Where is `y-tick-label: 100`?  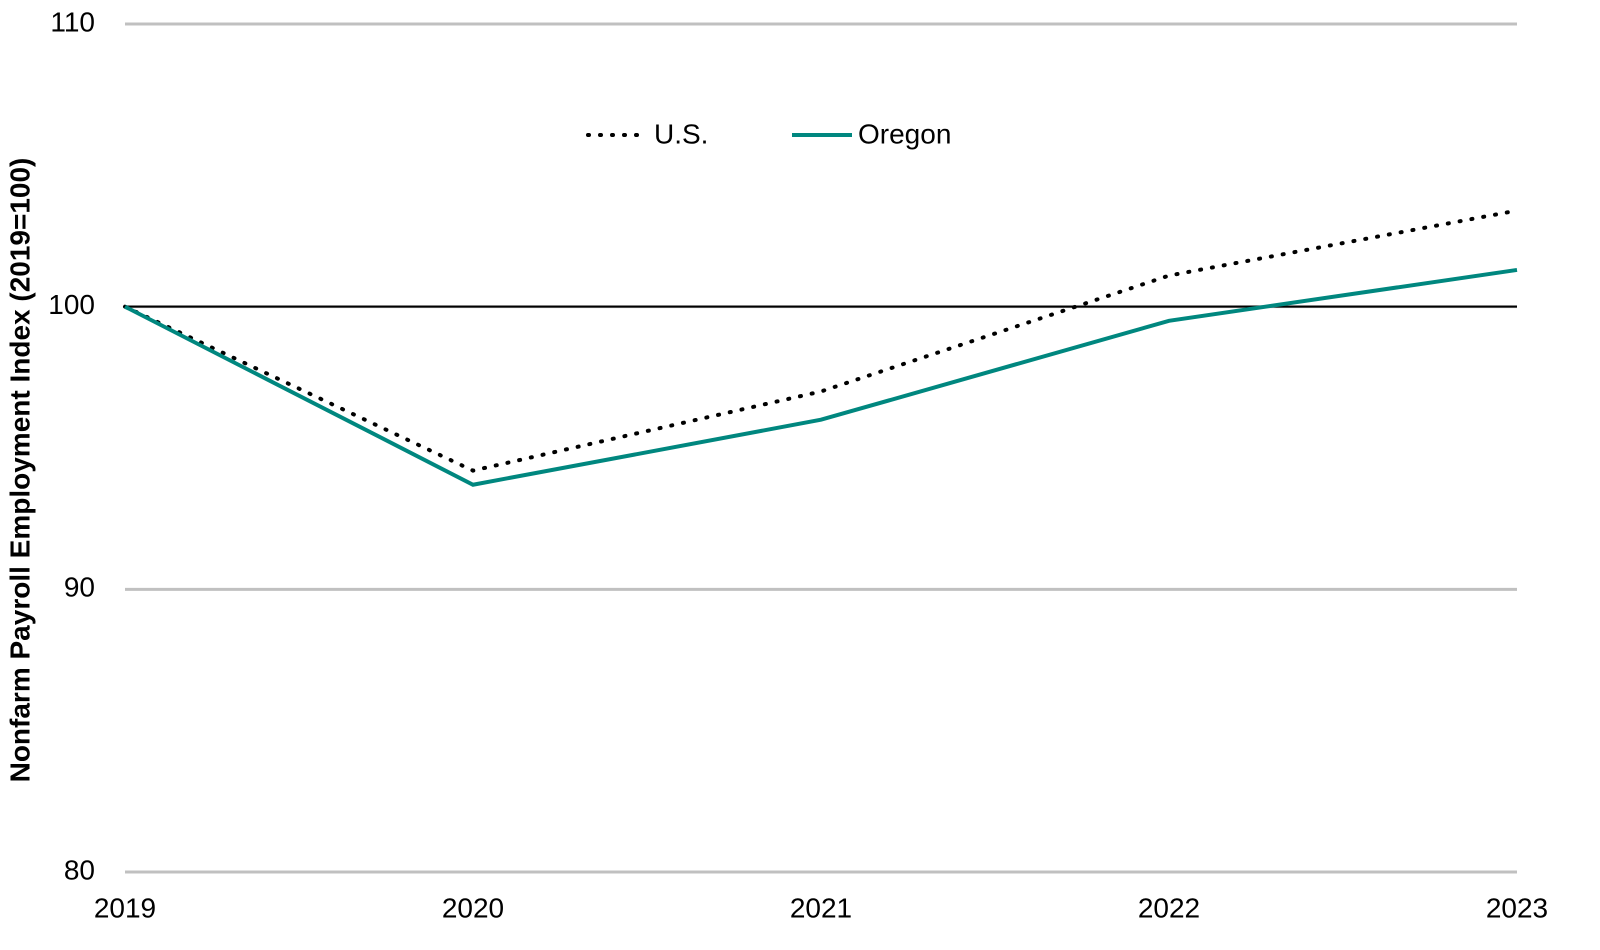 y-tick-label: 100 is located at coordinates (71, 304).